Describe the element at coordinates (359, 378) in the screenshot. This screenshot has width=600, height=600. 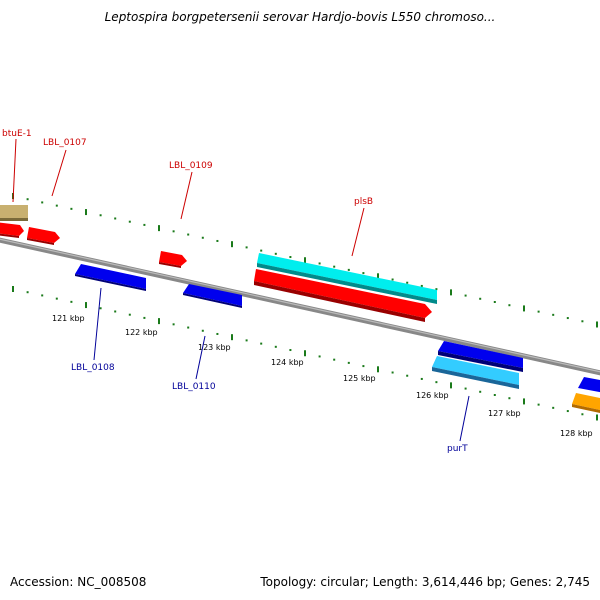
I see `scale-label: 125 kbp` at that location.